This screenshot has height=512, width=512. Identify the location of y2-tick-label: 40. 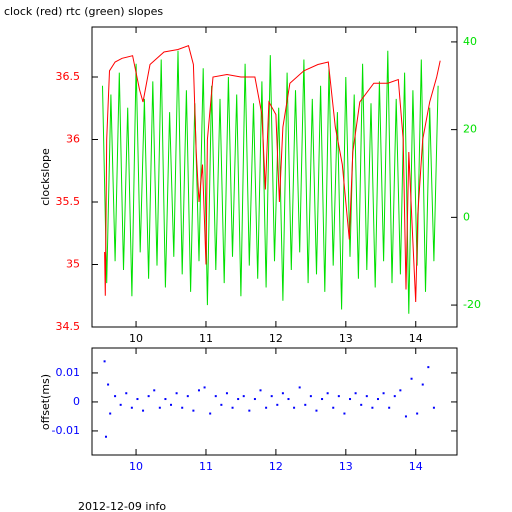
(470, 41).